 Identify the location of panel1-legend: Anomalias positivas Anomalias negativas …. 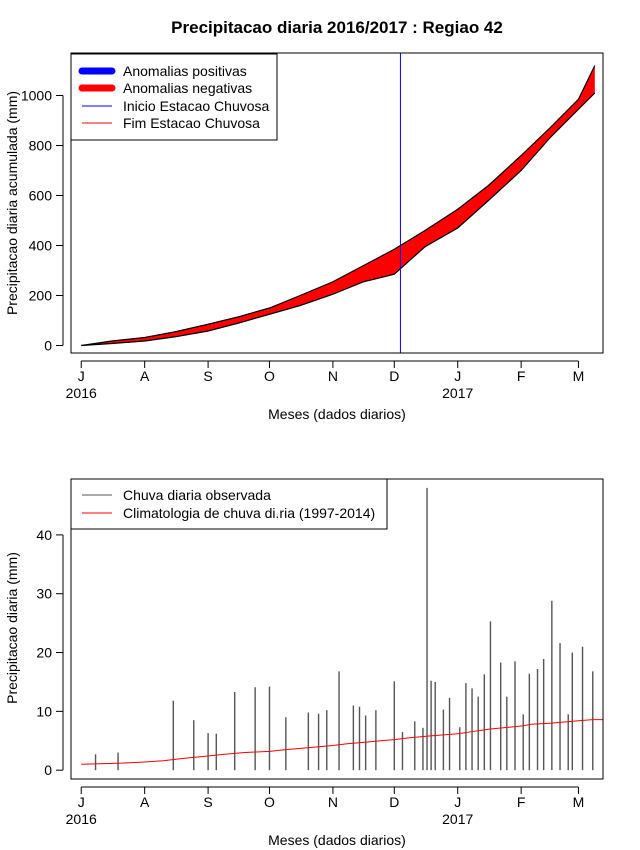
(174, 97).